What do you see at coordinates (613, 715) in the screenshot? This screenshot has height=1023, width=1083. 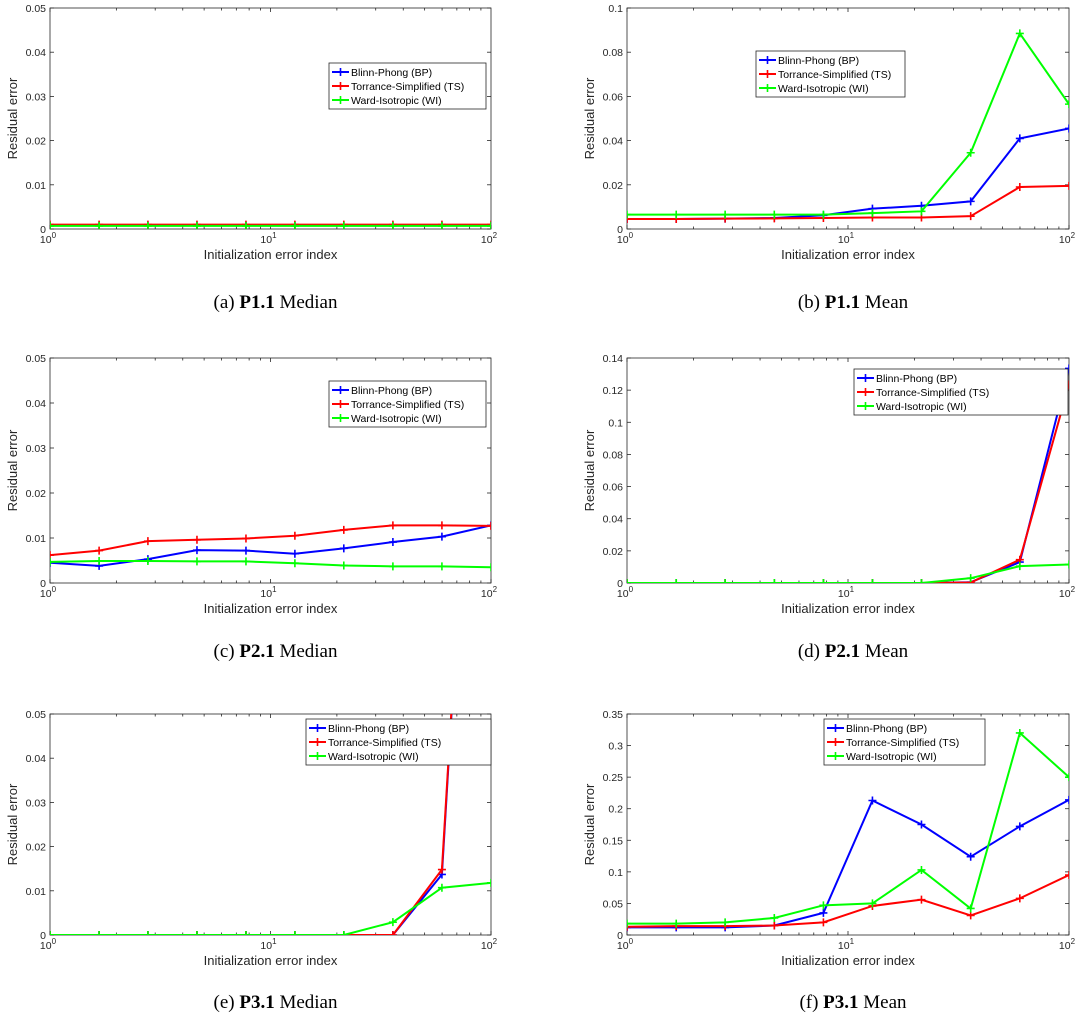 I see `y-tick-label: 0.35` at bounding box center [613, 715].